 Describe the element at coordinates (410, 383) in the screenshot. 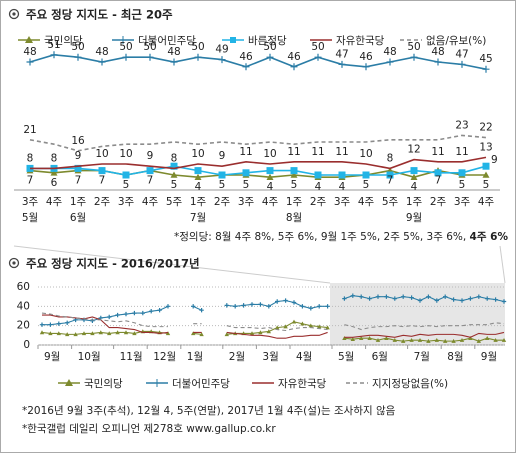

I see `legend-label: 지지정당없음(%)` at that location.